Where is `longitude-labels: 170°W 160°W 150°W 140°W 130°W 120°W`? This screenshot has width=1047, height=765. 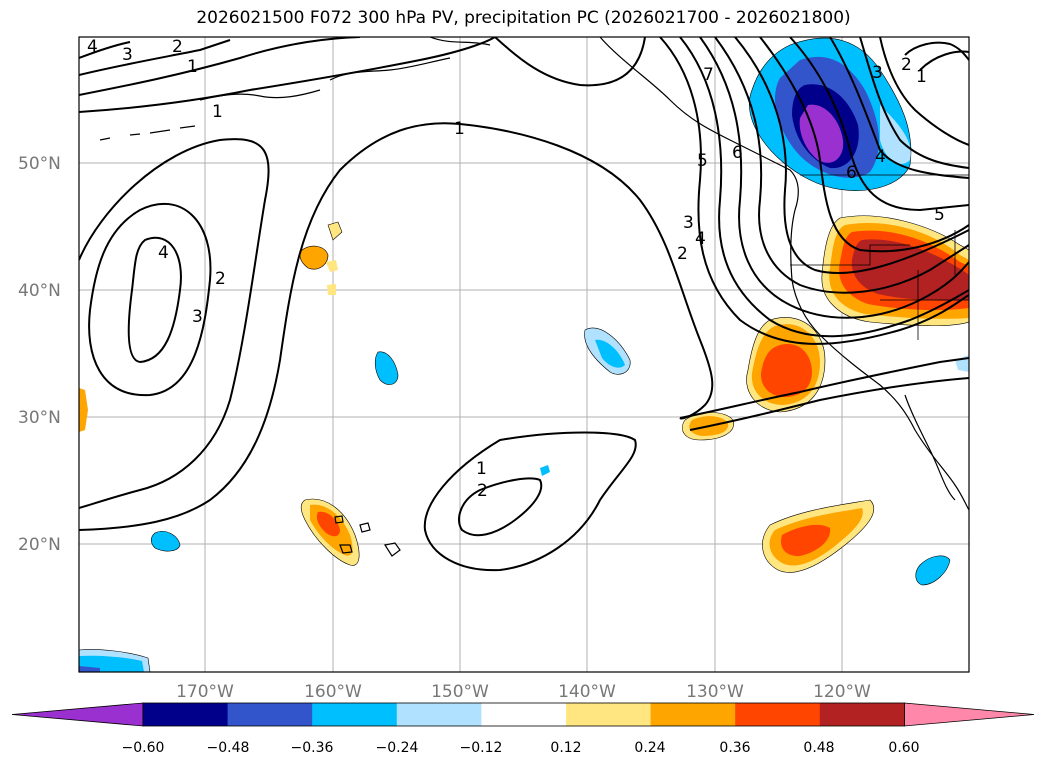
longitude-labels: 170°W 160°W 150°W 140°W 130°W 120°W is located at coordinates (523, 692).